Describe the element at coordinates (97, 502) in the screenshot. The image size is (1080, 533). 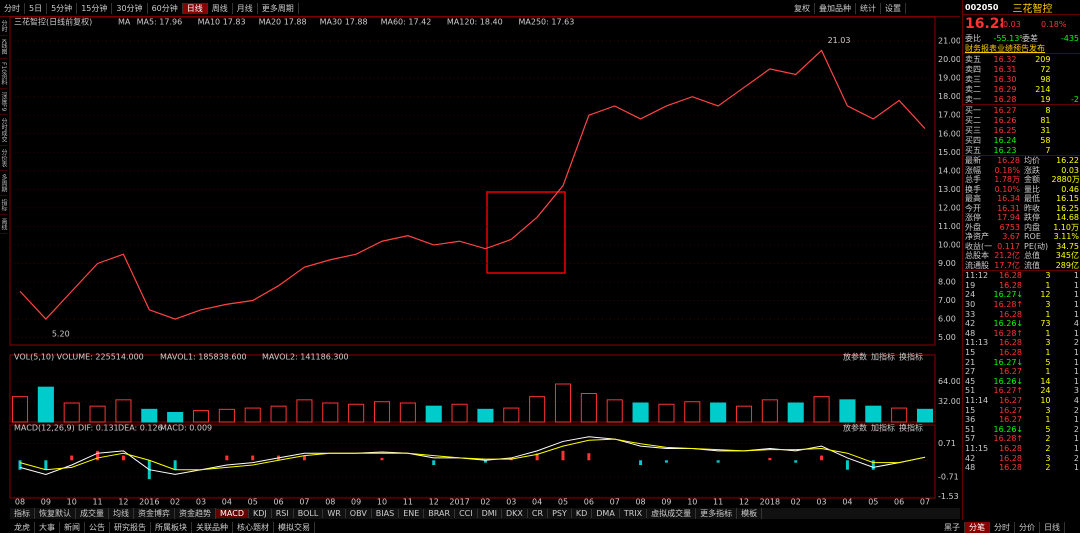
I see `x-tick-label: 11` at that location.